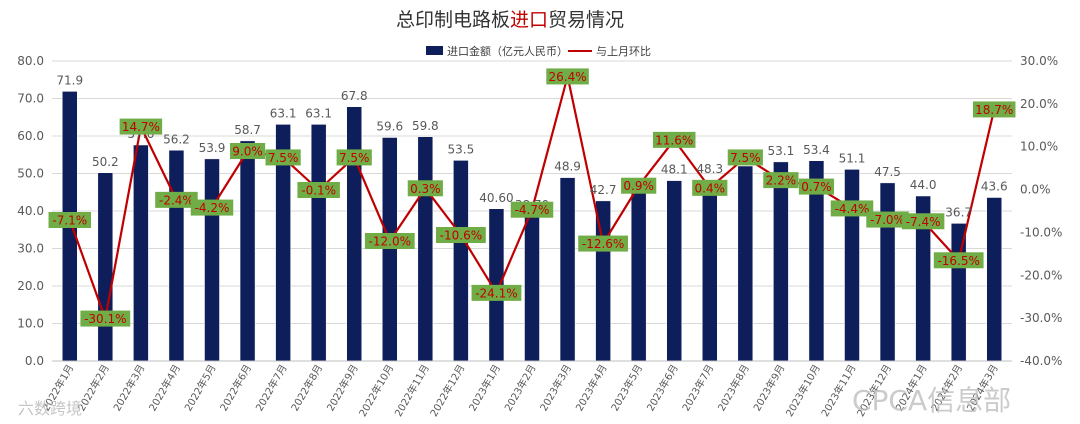  Describe the element at coordinates (235, 387) in the screenshot. I see `x-tick-label: 2022年6月` at that location.